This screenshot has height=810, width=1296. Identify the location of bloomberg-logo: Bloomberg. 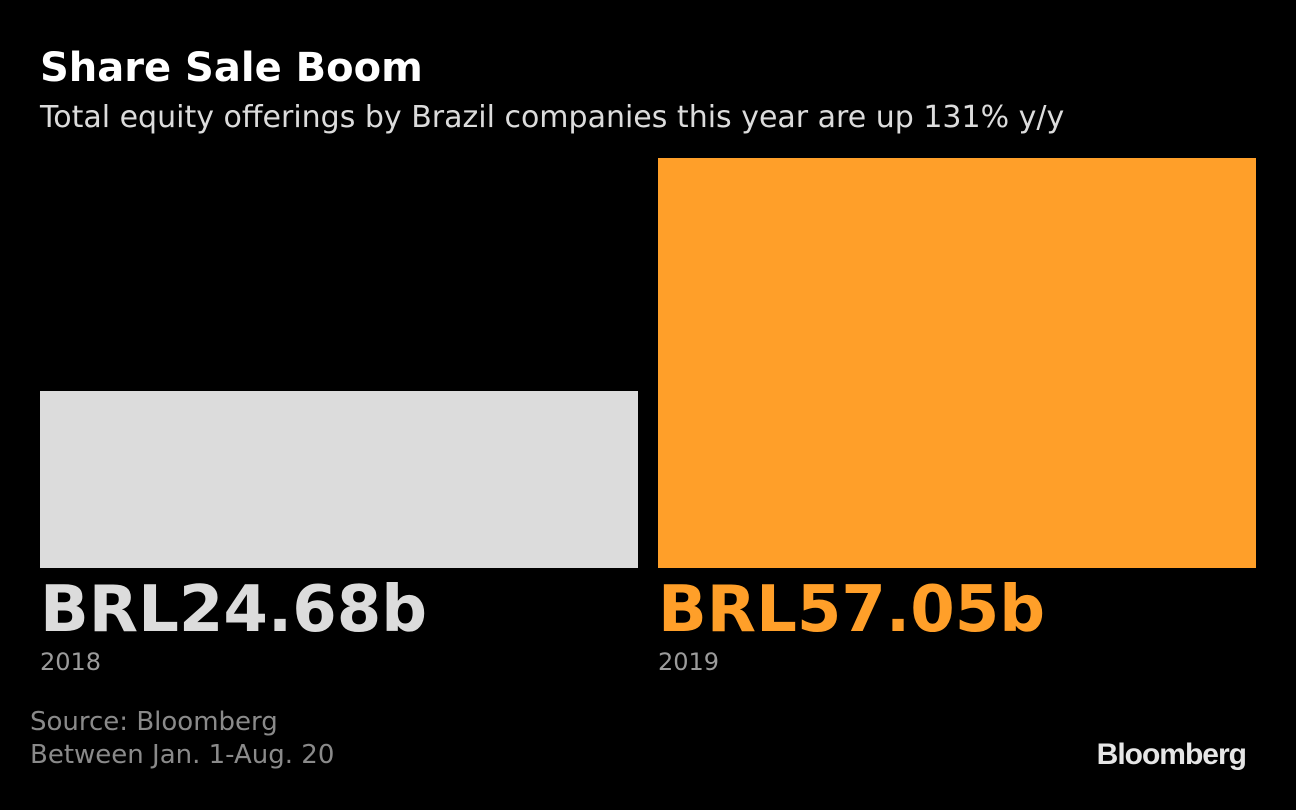
(1171, 754).